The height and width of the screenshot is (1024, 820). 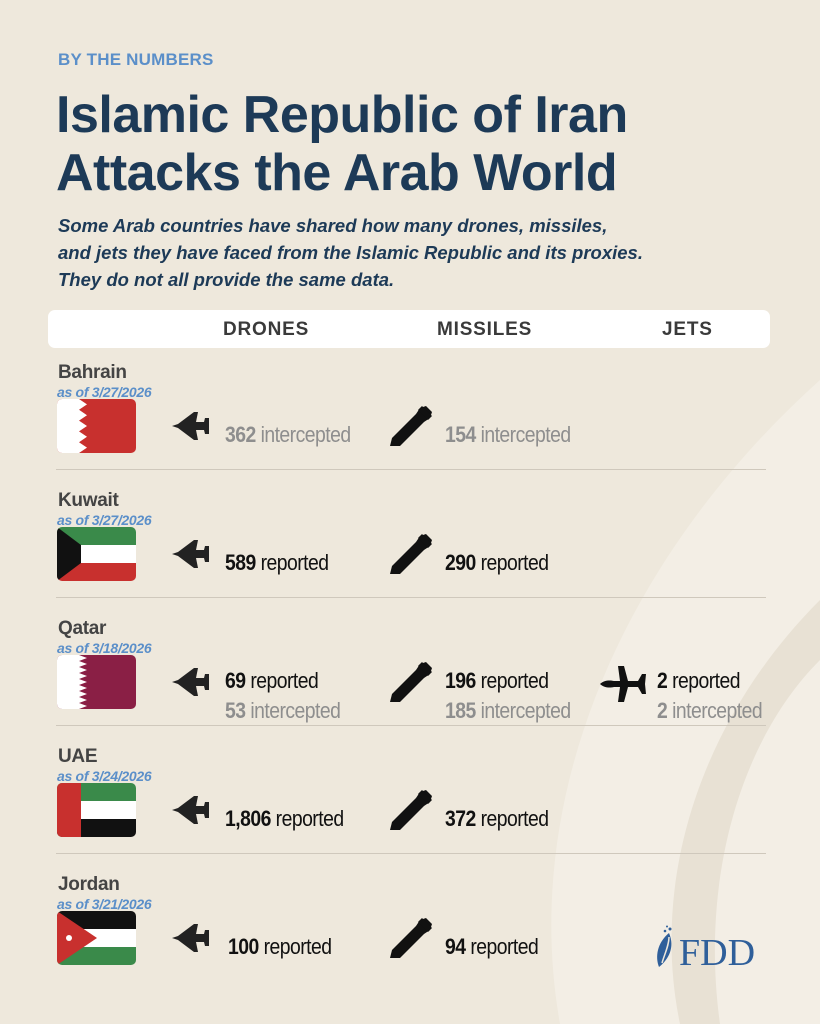 I want to click on drones-reported-value: 1,806 reported, so click(x=284, y=819).